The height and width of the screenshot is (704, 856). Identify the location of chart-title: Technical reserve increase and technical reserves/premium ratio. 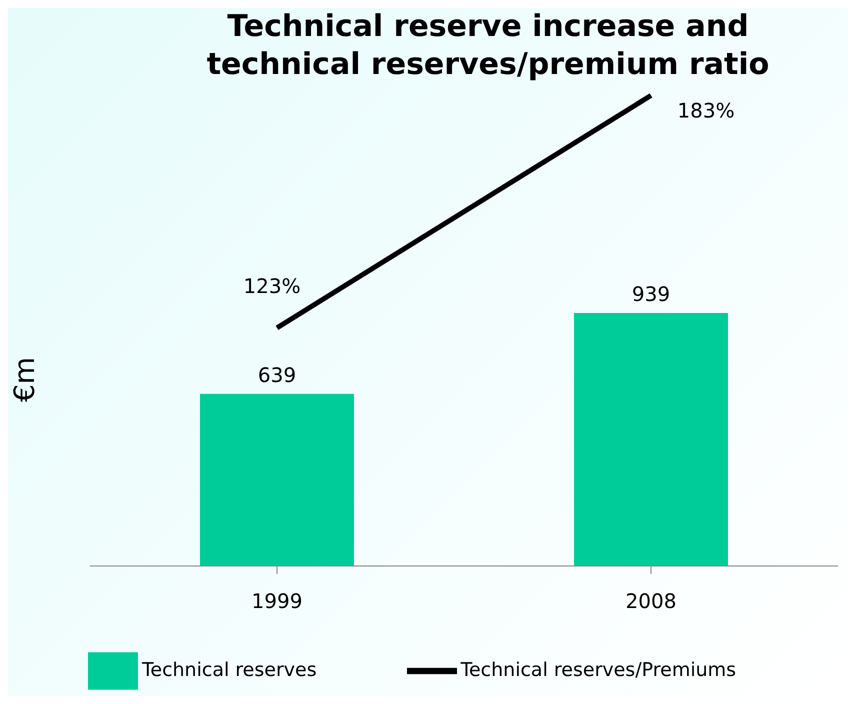
(488, 46).